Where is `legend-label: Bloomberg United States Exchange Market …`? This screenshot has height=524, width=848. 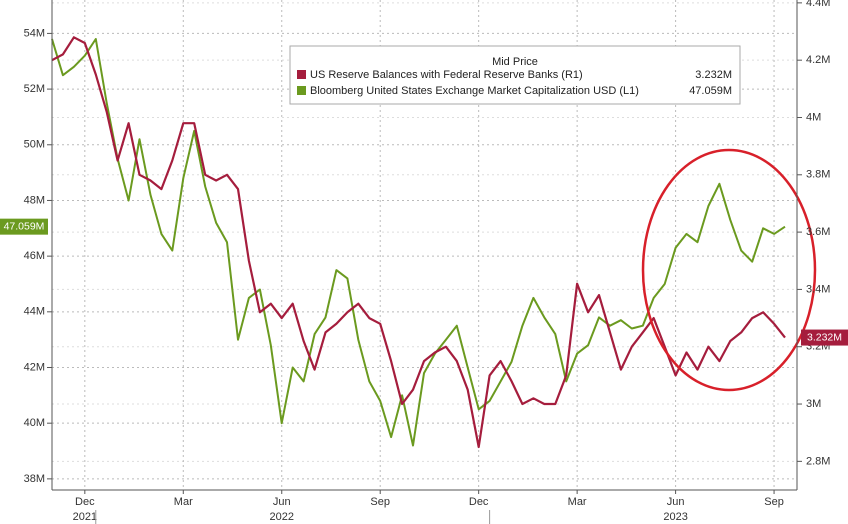
legend-label: Bloomberg United States Exchange Market … is located at coordinates (474, 91).